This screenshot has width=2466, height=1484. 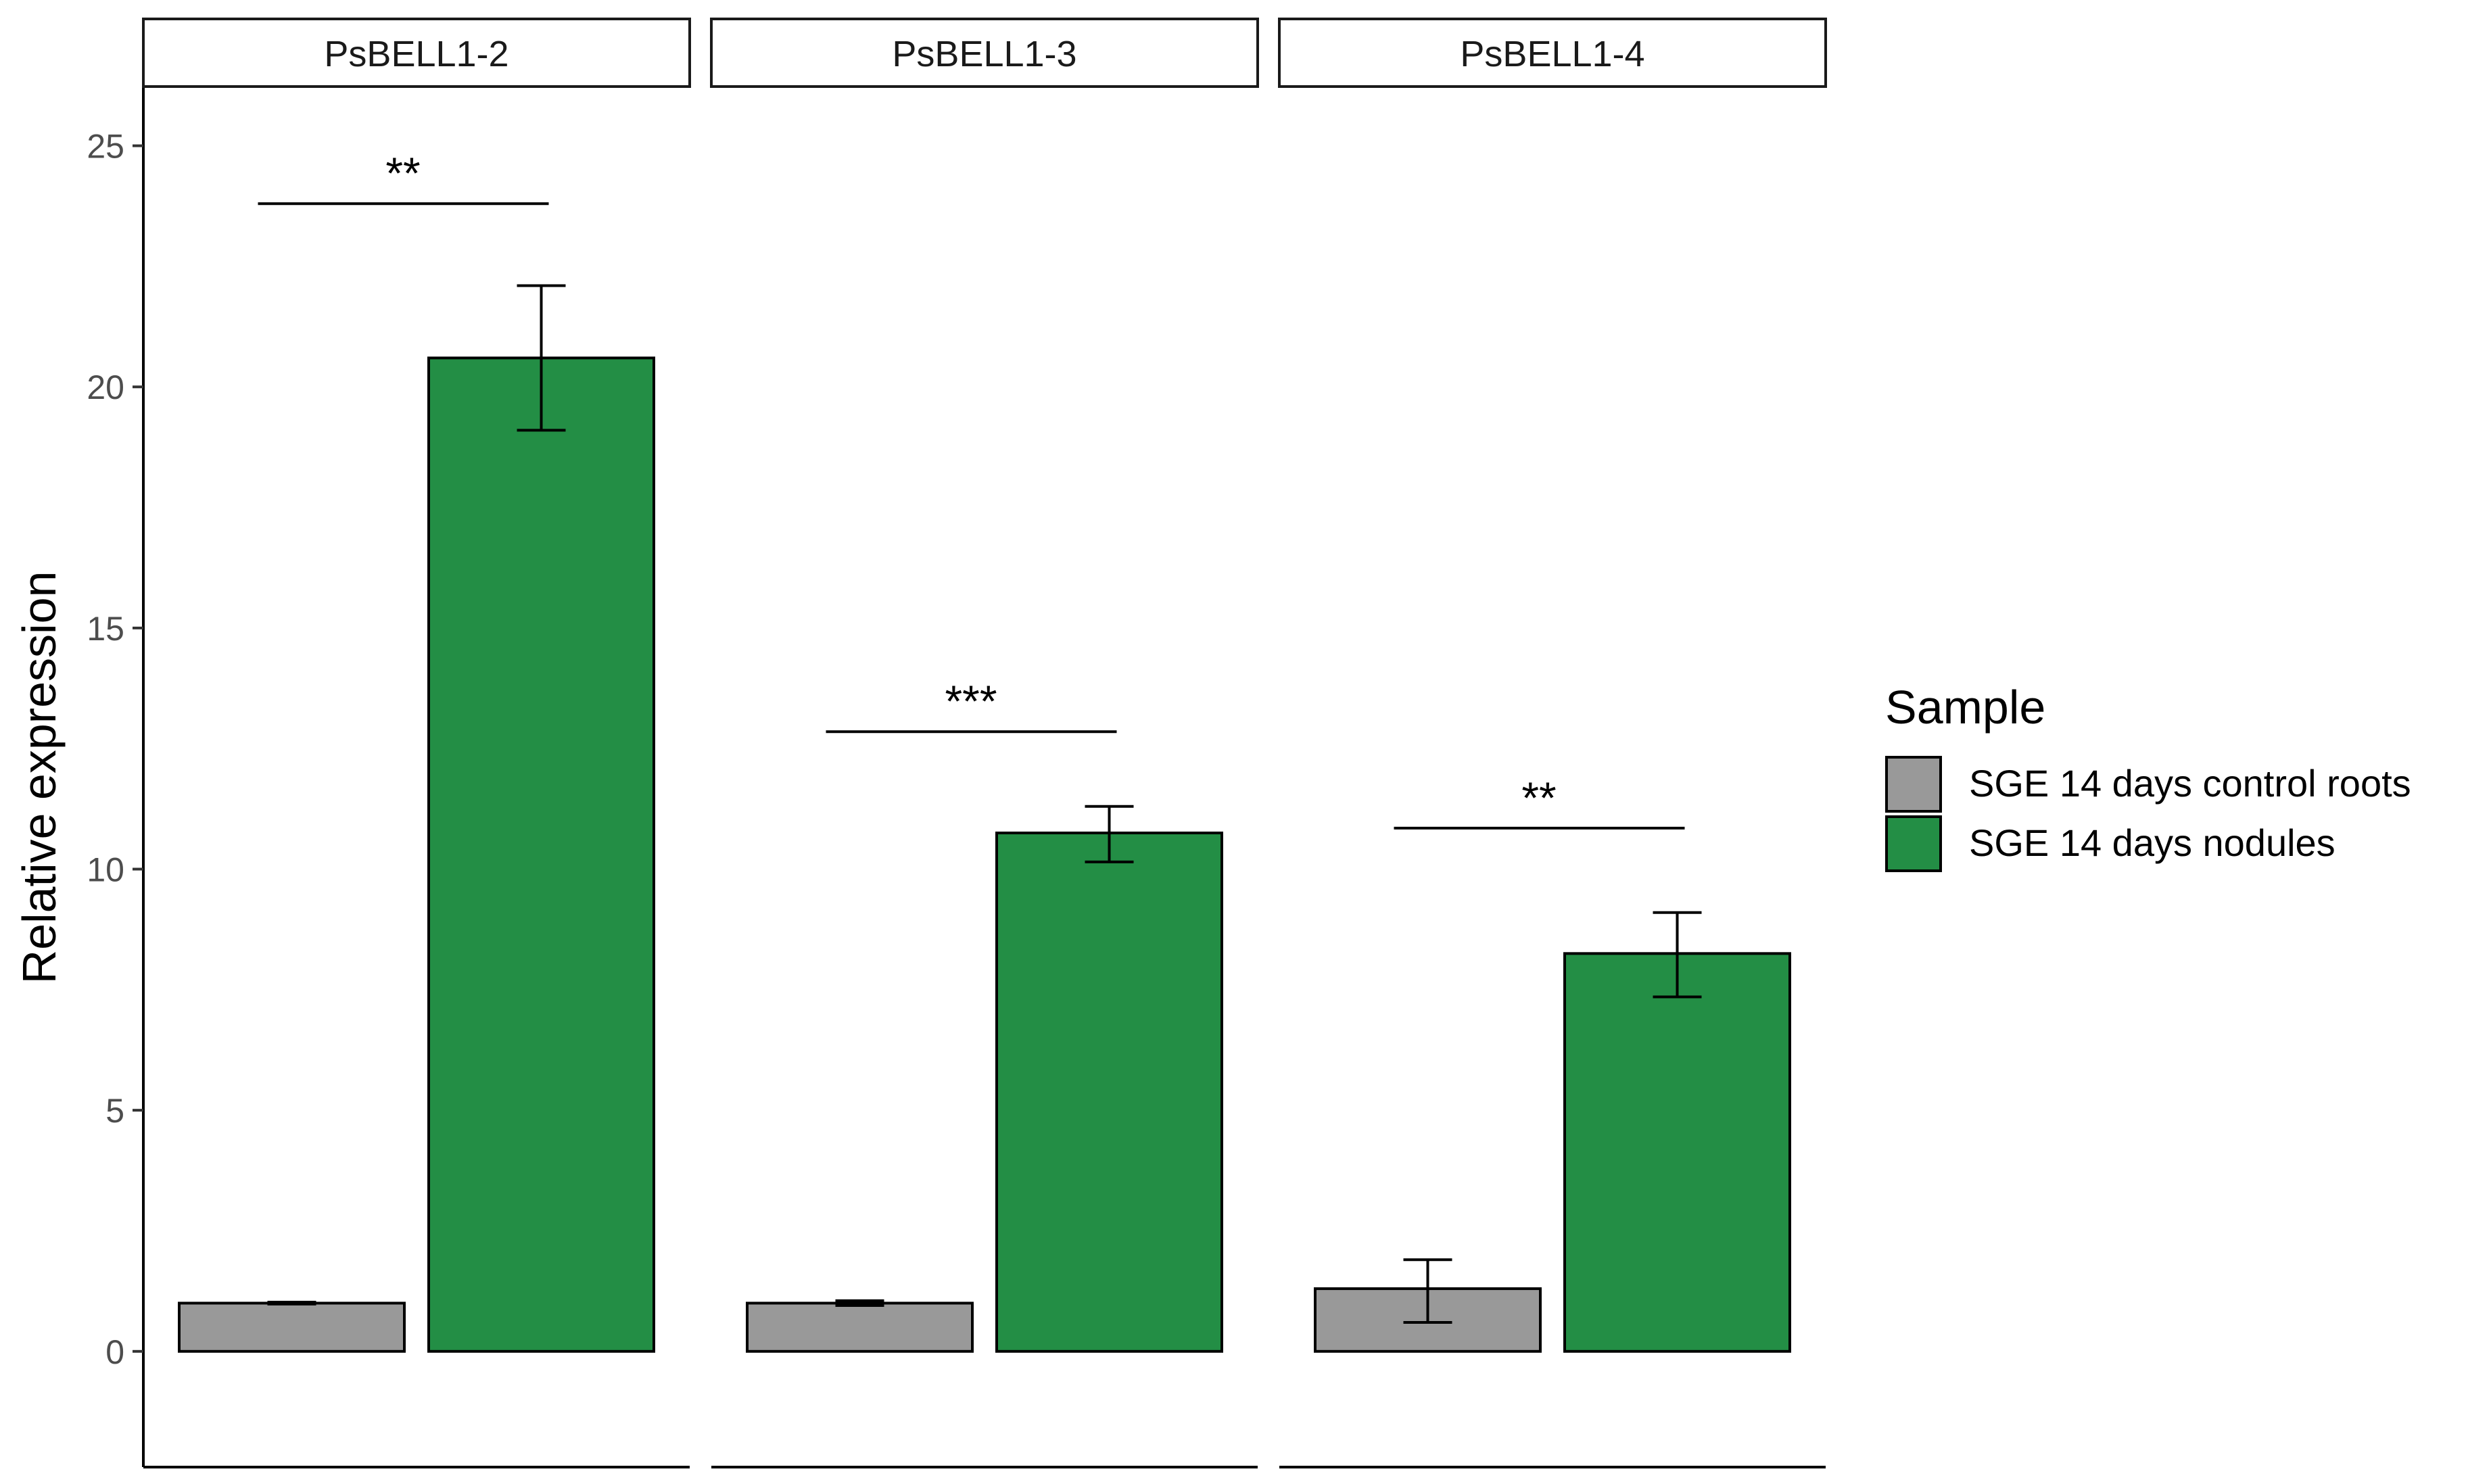 I want to click on y-tick-label: 0, so click(x=114, y=1352).